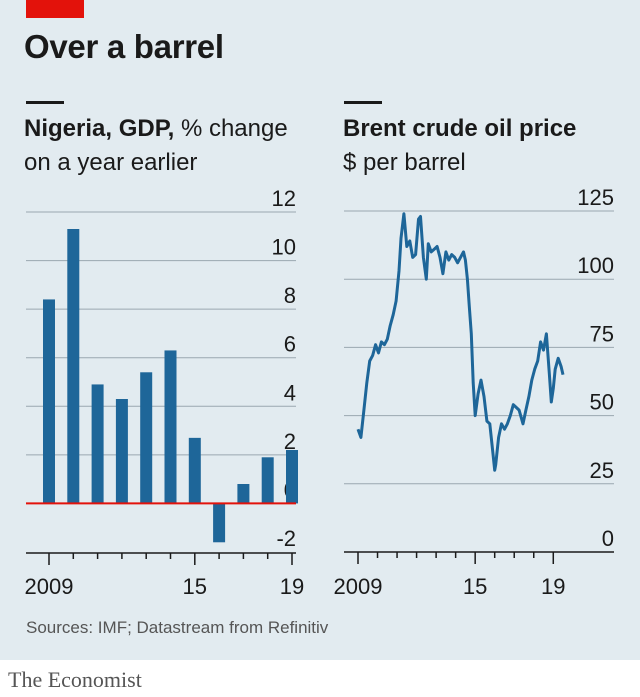  Describe the element at coordinates (475, 586) in the screenshot. I see `right-xtick-label: 15` at that location.